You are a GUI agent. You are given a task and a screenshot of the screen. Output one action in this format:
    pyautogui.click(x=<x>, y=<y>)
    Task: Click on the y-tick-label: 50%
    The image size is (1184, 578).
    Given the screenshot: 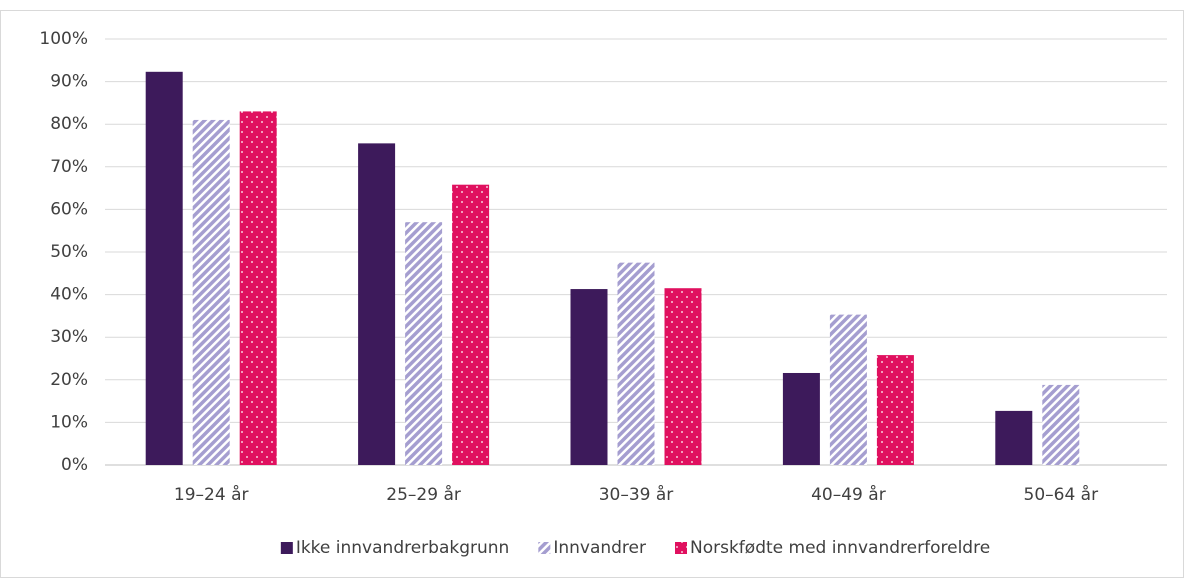 What is the action you would take?
    pyautogui.click(x=69, y=252)
    